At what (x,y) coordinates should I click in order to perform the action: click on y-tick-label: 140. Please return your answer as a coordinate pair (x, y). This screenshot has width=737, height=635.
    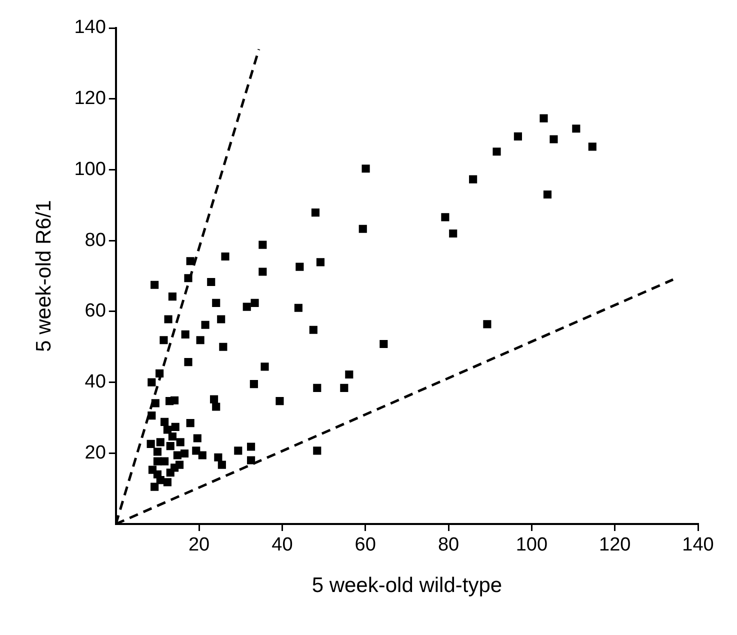
    Looking at the image, I should click on (90, 27).